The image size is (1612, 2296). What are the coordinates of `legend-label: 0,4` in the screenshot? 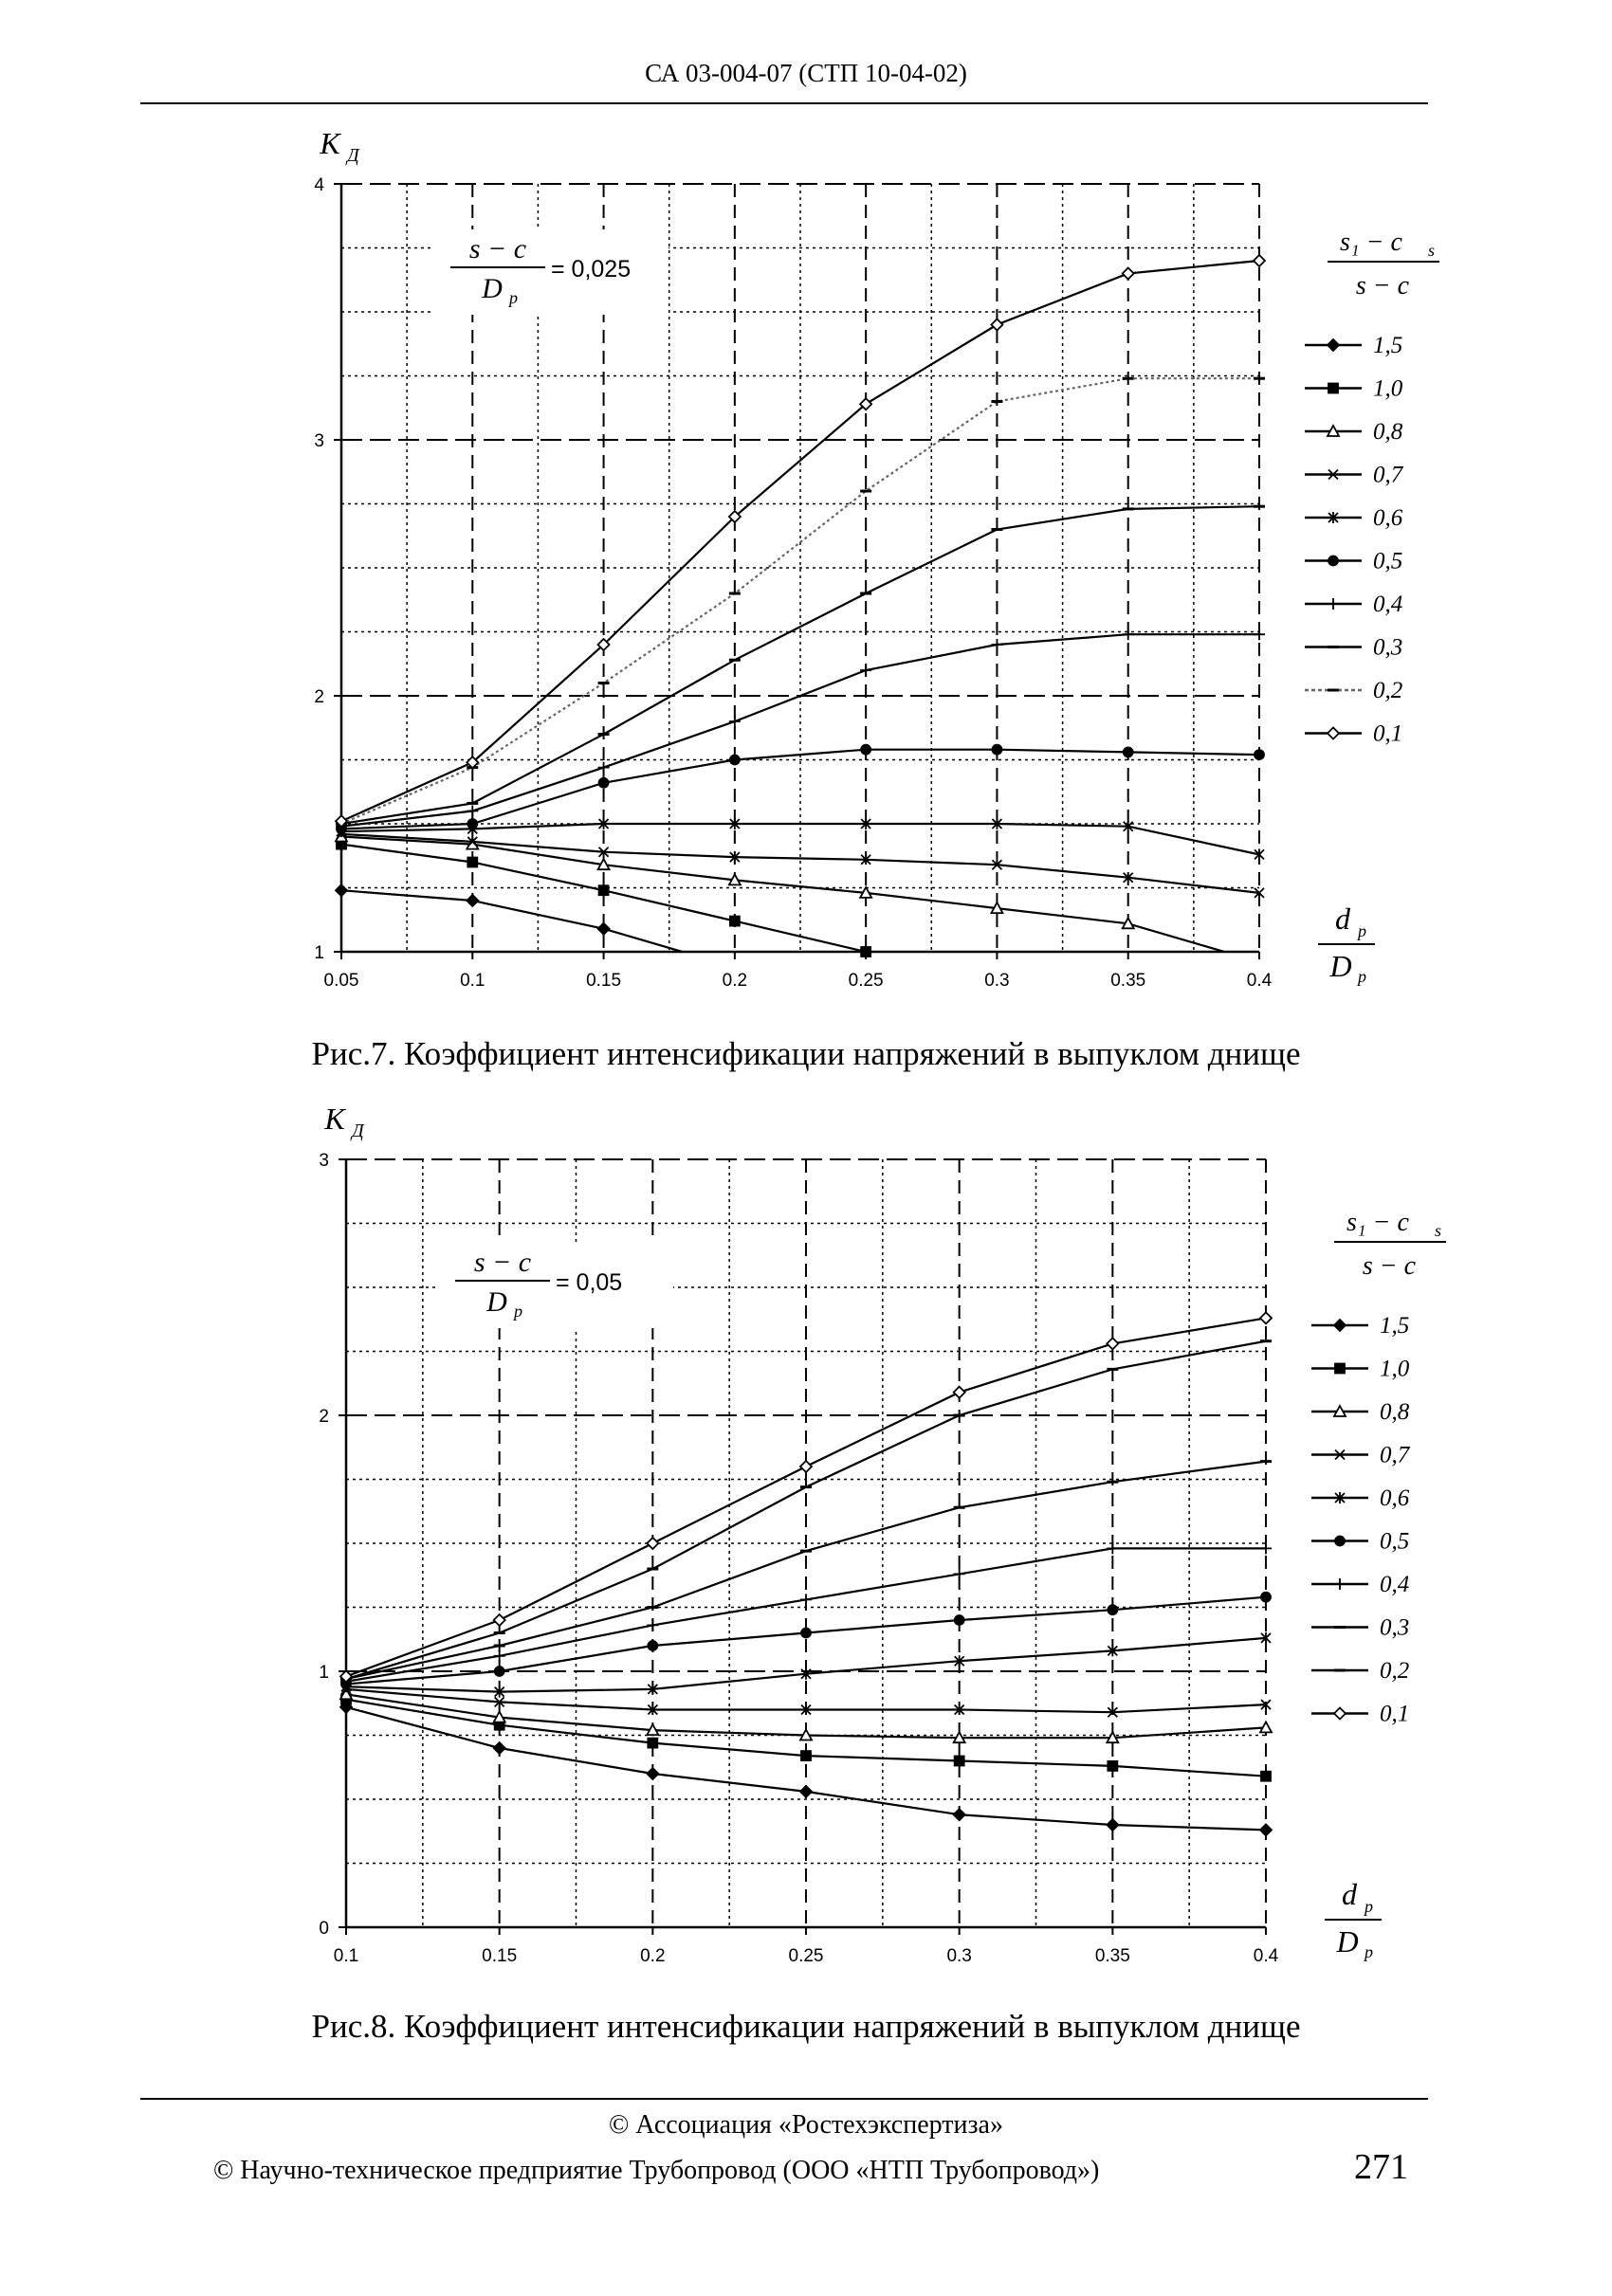 It's located at (1394, 1584).